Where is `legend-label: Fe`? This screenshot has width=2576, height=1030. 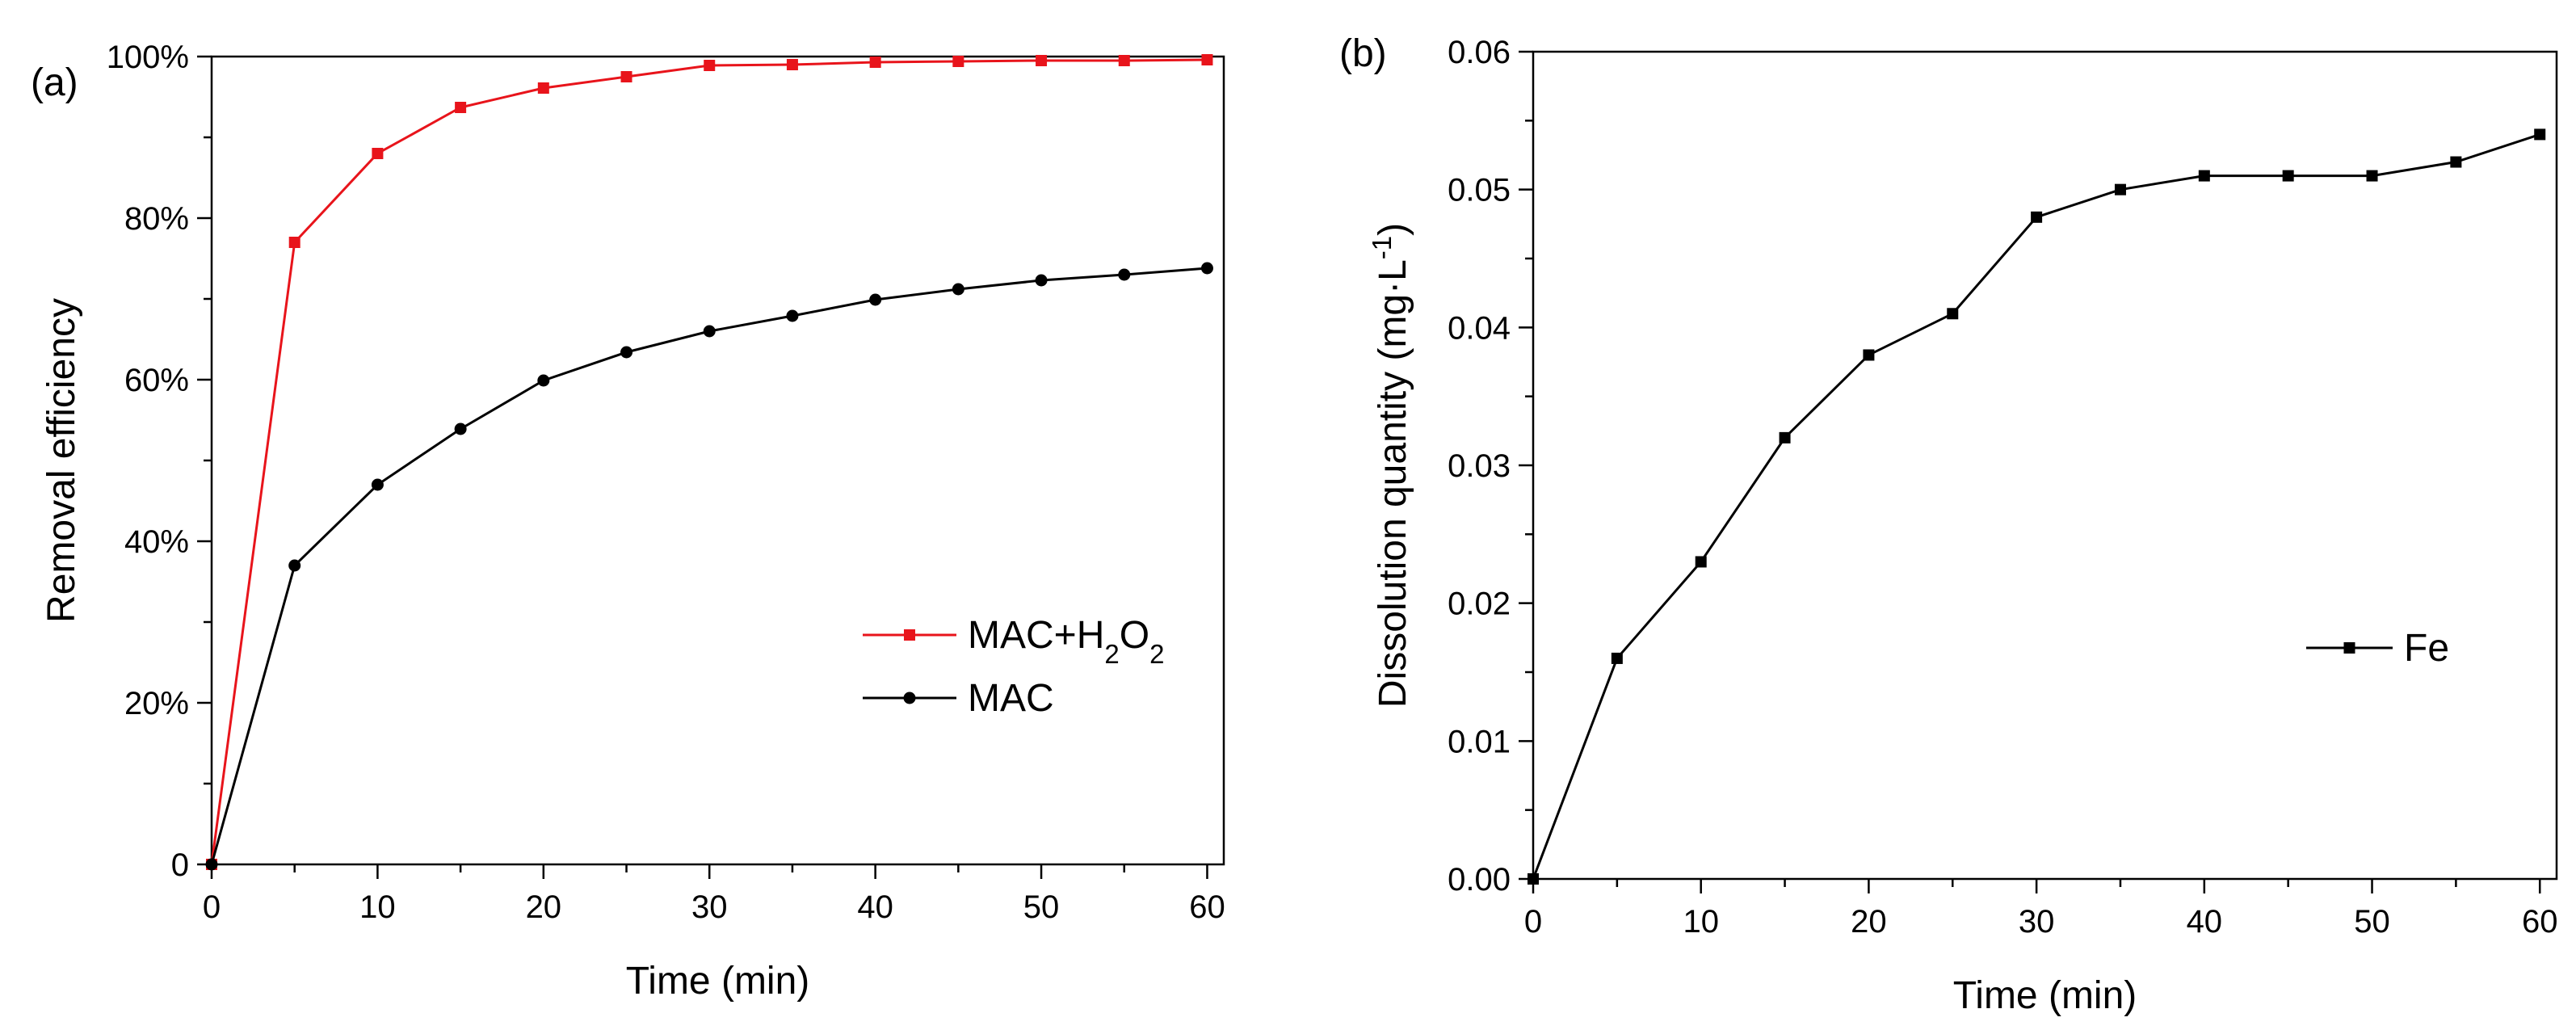
legend-label: Fe is located at coordinates (2426, 648).